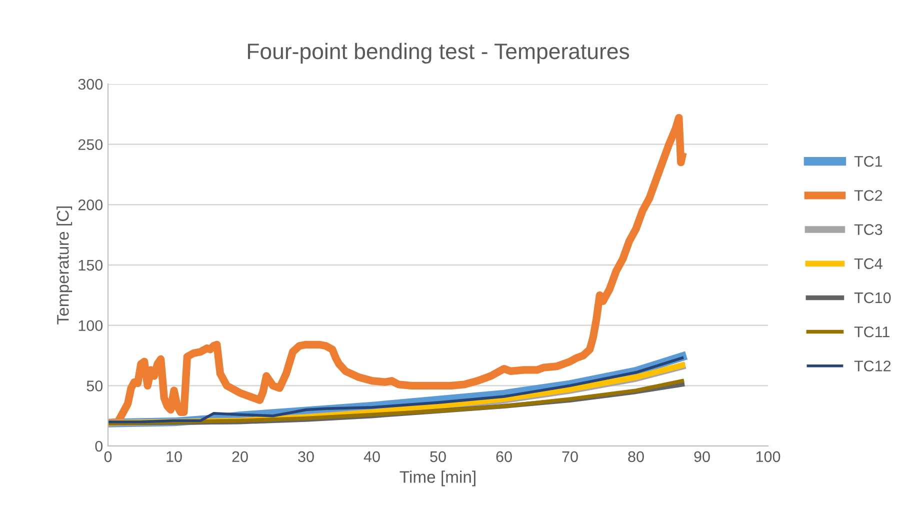  I want to click on x-tick-label: 70, so click(570, 456).